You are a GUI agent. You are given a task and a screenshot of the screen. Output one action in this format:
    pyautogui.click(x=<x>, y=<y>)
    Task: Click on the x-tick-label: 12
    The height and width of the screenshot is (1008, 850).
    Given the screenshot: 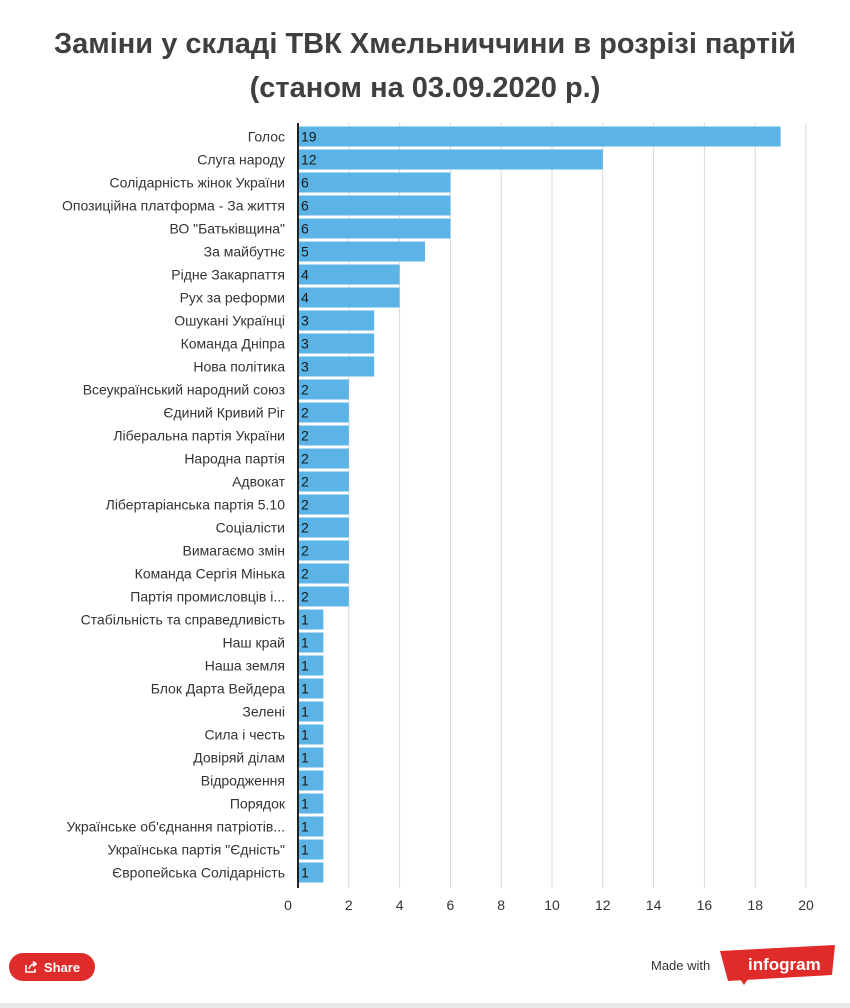 What is the action you would take?
    pyautogui.click(x=603, y=905)
    